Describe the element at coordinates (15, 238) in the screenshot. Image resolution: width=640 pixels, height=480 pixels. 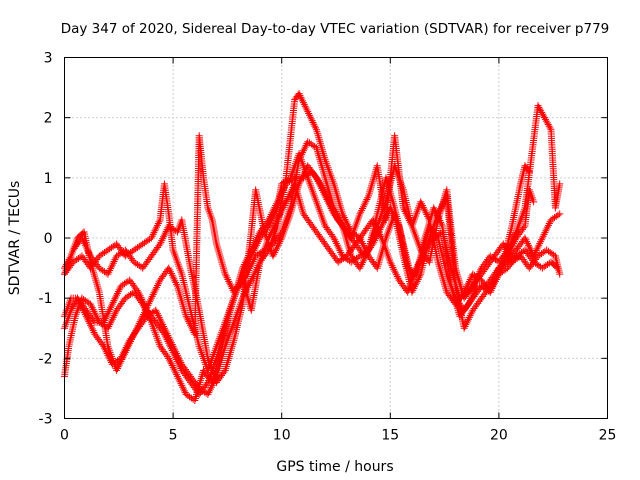
I see `y-axis-label: SDTVAR / TECUs` at that location.